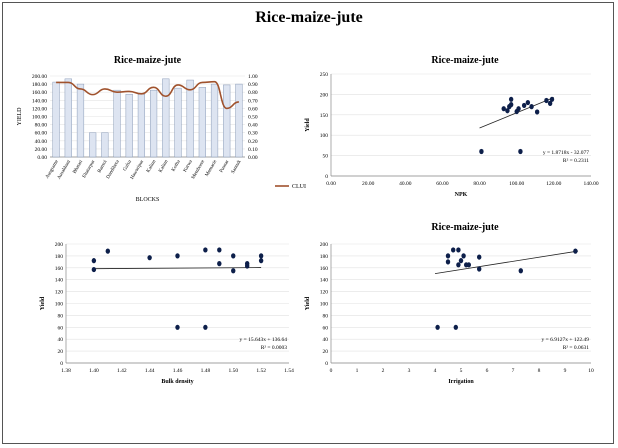  Describe the element at coordinates (461, 371) in the screenshot. I see `x-tick-label: 5` at that location.